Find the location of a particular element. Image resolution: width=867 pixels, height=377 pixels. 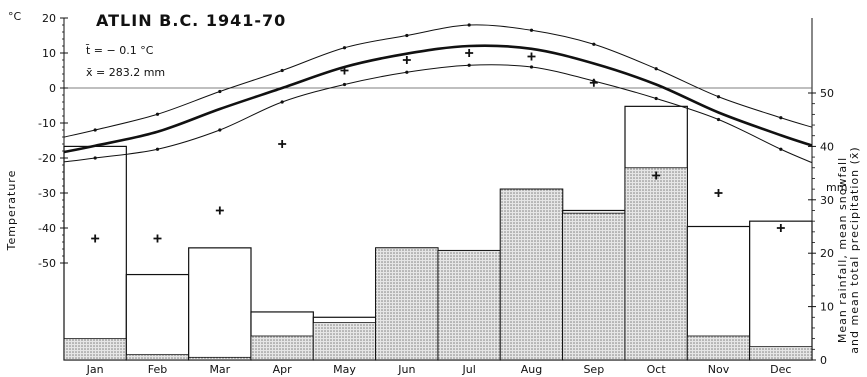

extreme-marker-mar is located at coordinates (219, 210).